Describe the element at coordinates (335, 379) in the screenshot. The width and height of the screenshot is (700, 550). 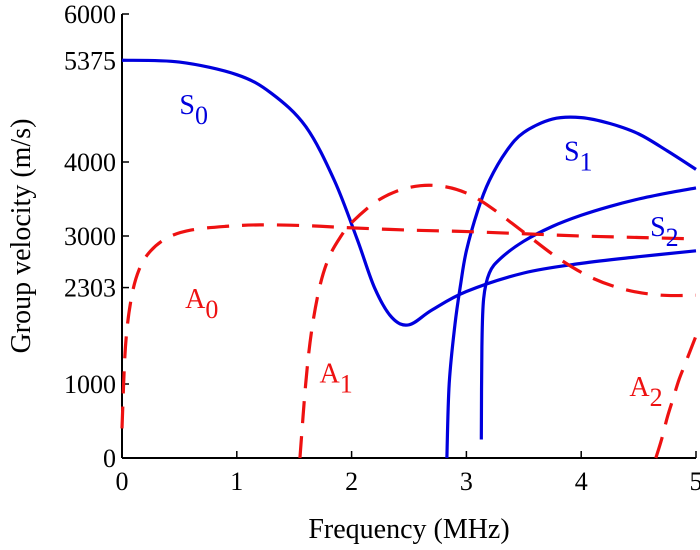
I see `curve-label-a1: A1` at that location.